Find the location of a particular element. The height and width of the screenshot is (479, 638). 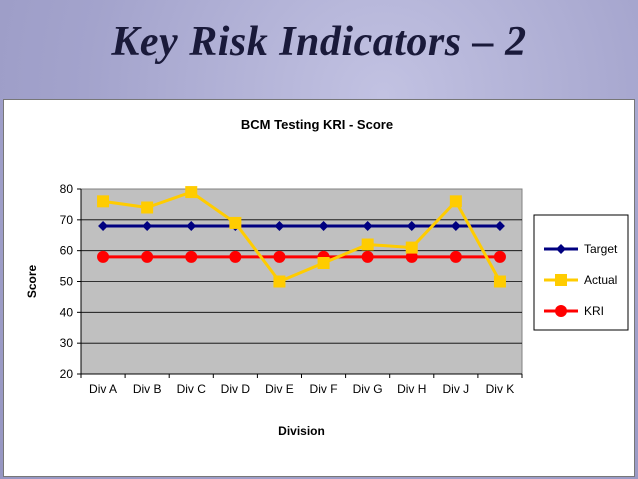

legend-marker-kri is located at coordinates (561, 311).